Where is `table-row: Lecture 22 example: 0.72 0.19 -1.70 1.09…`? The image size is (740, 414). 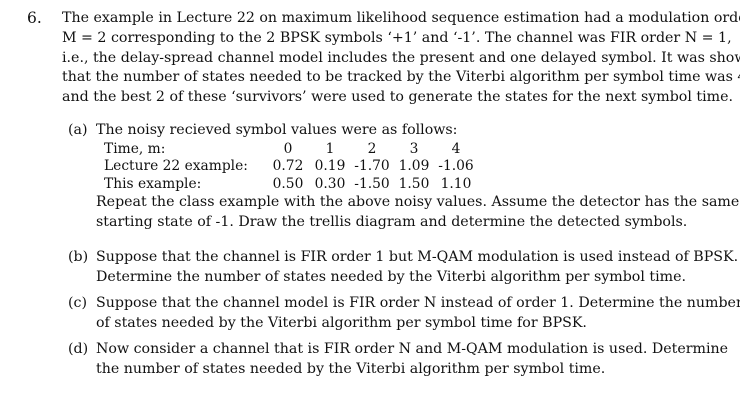
table-row: Lecture 22 example: 0.72 0.19 -1.70 1.09… is located at coordinates (292, 167).